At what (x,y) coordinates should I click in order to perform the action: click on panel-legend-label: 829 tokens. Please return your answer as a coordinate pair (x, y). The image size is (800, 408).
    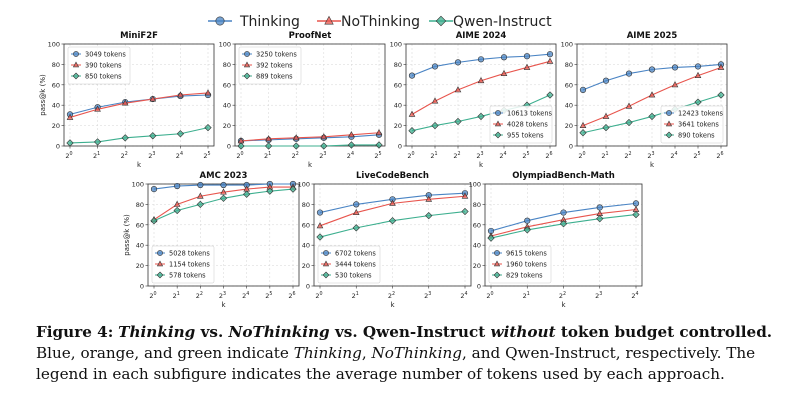
    Looking at the image, I should click on (524, 276).